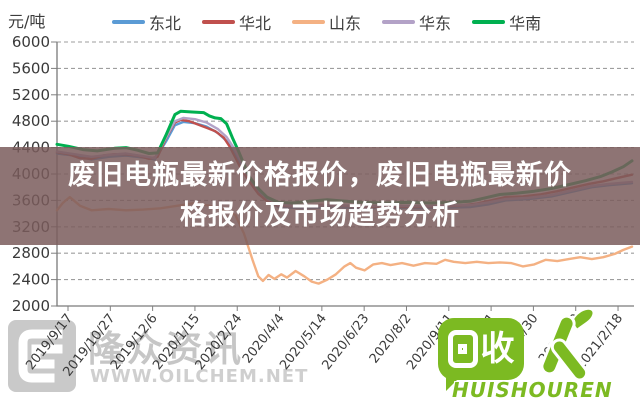 Image resolution: width=640 pixels, height=400 pixels. Describe the element at coordinates (525, 23) in the screenshot. I see `legend-label: 华南` at that location.